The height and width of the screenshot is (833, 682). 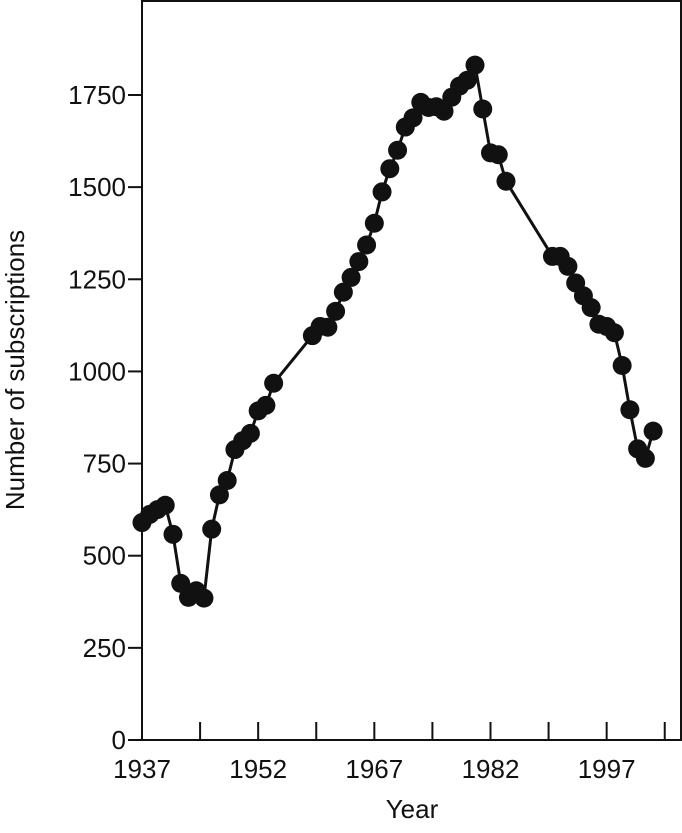 What do you see at coordinates (491, 769) in the screenshot?
I see `x-tick-label: 1982` at bounding box center [491, 769].